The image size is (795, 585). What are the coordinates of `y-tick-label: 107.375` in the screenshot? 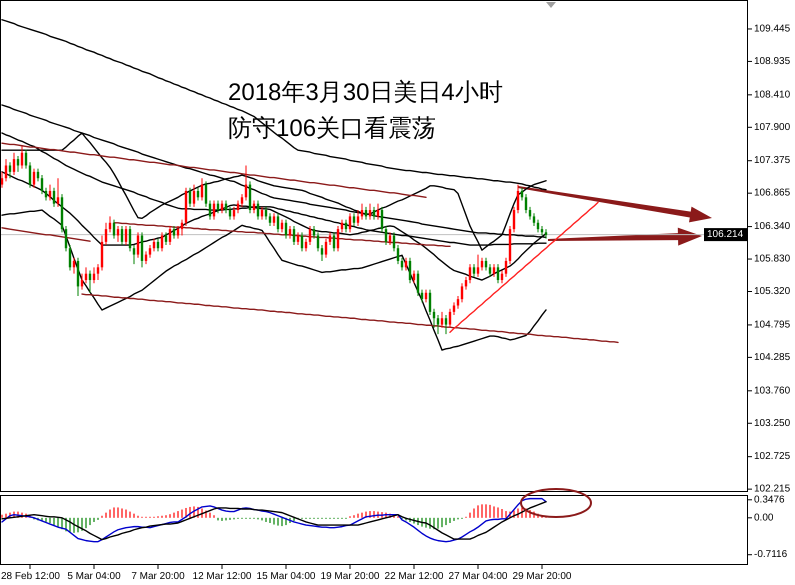 It's located at (772, 160).